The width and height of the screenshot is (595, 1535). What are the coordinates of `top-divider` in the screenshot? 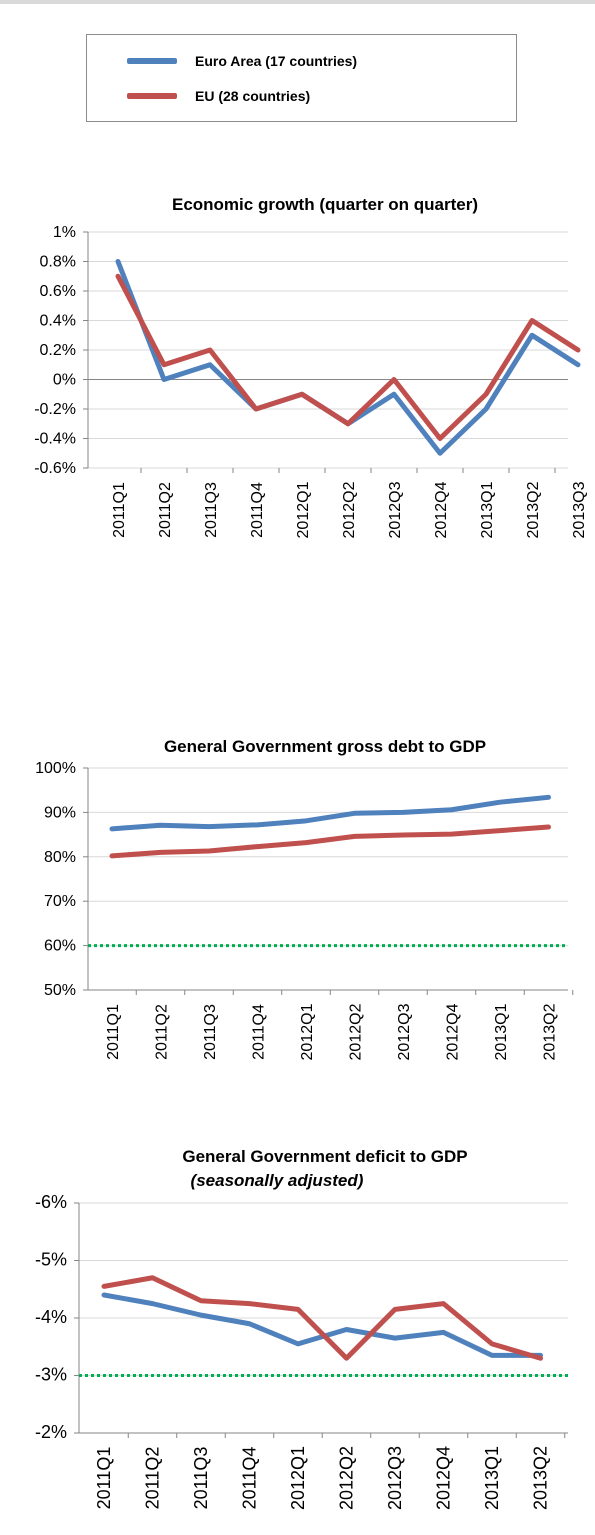 It's located at (297, 2).